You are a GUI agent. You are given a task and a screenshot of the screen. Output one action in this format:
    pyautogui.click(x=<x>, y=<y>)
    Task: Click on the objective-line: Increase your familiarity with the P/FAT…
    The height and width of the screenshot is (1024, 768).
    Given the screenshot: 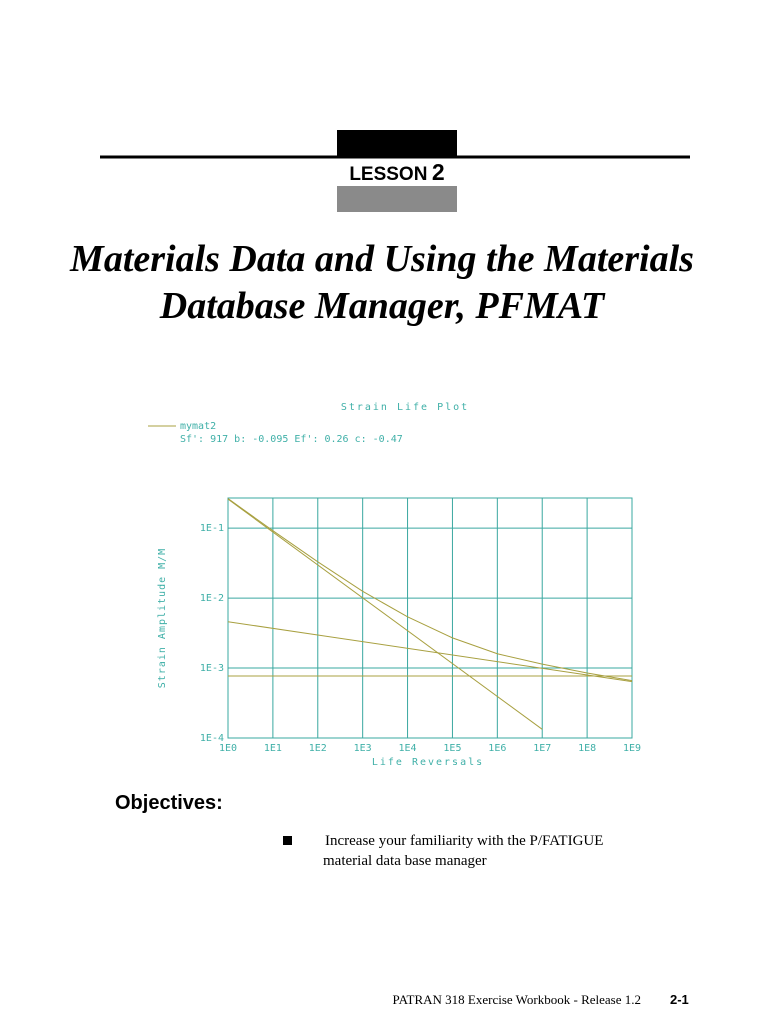 What is the action you would take?
    pyautogui.click(x=464, y=841)
    